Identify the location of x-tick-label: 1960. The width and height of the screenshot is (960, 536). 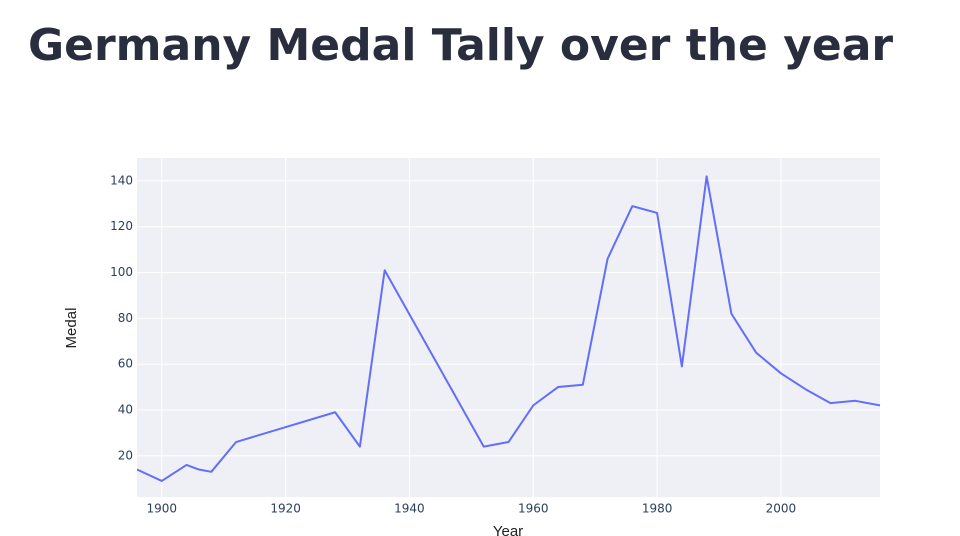
(533, 509).